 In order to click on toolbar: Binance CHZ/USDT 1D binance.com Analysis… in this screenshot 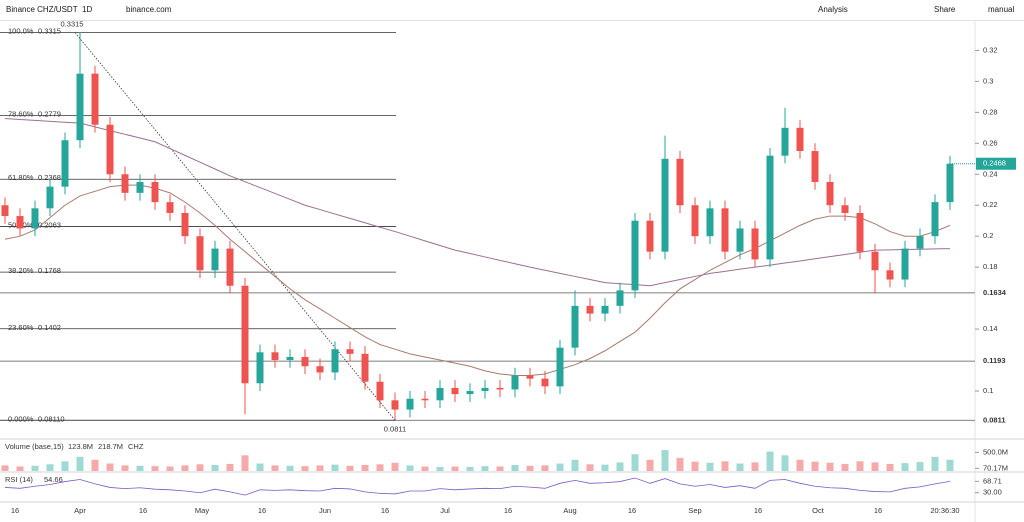, I will do `click(512, 10)`.